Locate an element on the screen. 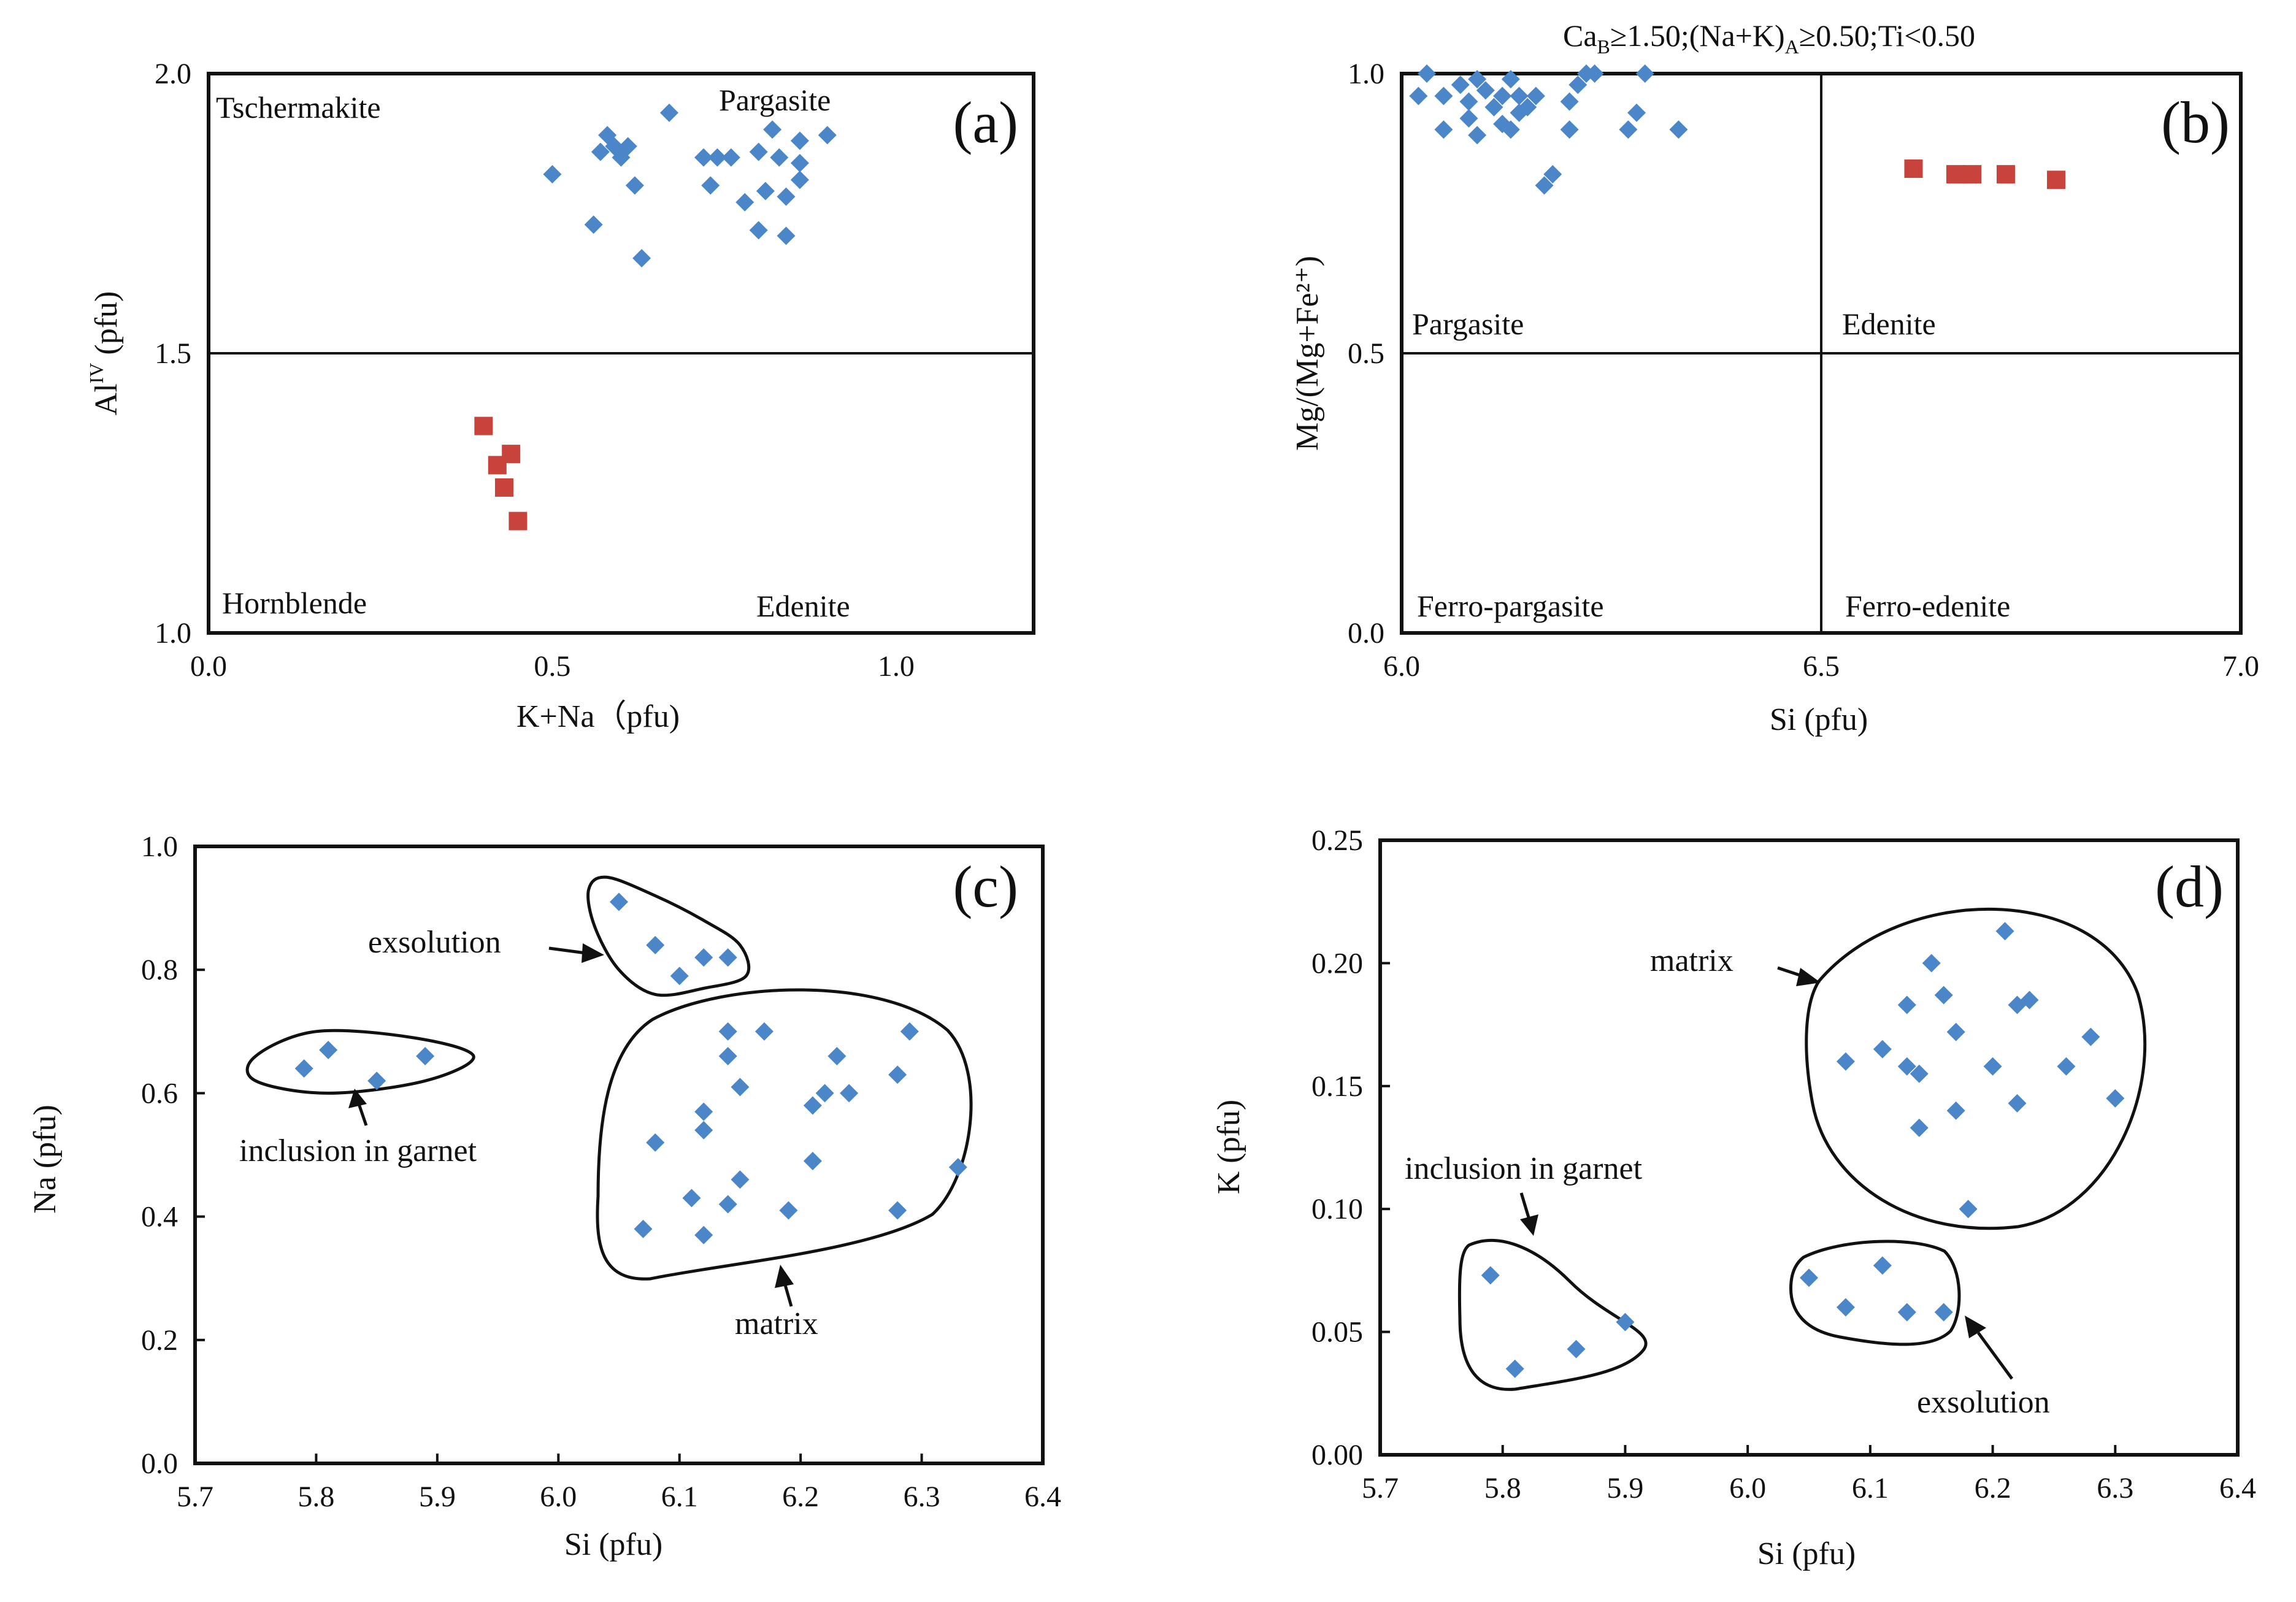 Image resolution: width=2296 pixels, height=1602 pixels. region-label: Edenite is located at coordinates (1889, 324).